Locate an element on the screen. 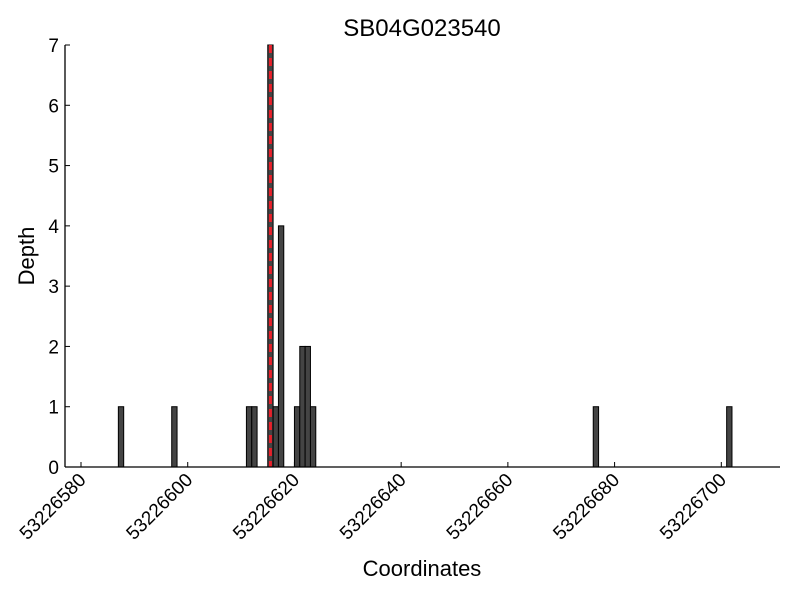  y-tick-label: 5 is located at coordinates (53, 167).